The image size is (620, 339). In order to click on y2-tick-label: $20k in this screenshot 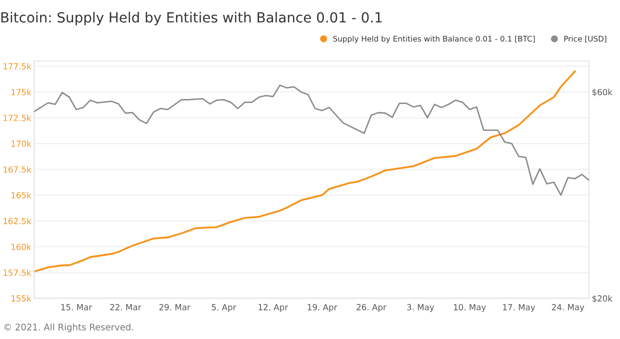, I will do `click(602, 299)`.